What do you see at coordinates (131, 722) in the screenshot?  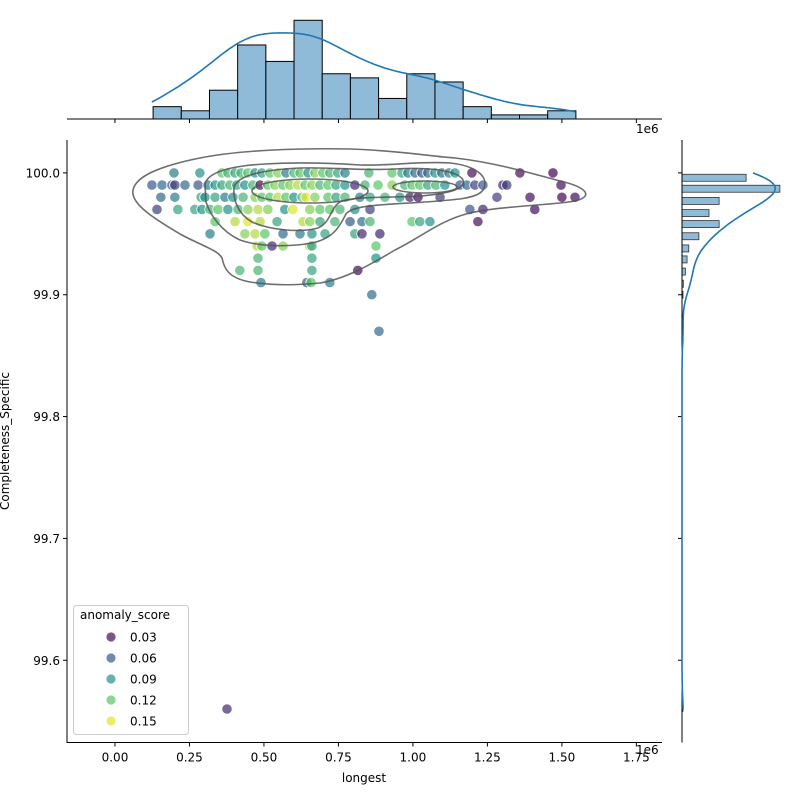 I see `legend-entry: 0.15` at bounding box center [131, 722].